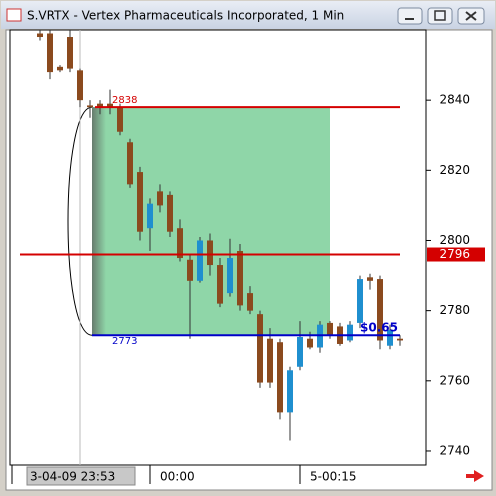 The height and width of the screenshot is (496, 496). I want to click on y-tick-label: 2760, so click(454, 380).